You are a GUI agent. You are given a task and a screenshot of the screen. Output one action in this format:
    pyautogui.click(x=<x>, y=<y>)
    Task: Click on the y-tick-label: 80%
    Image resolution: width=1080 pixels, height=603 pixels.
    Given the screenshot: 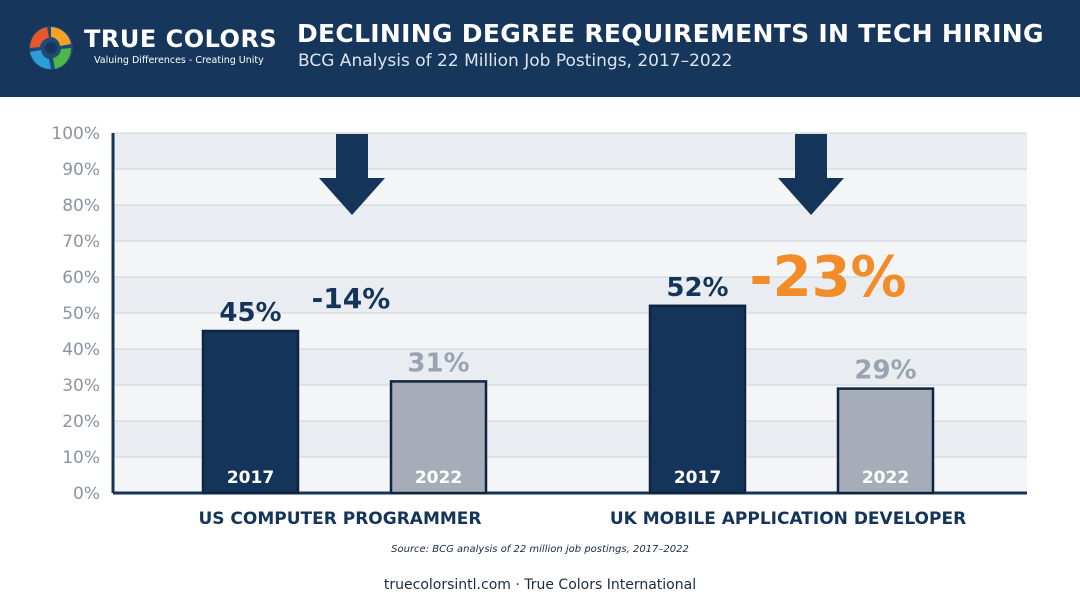 What is the action you would take?
    pyautogui.click(x=81, y=206)
    